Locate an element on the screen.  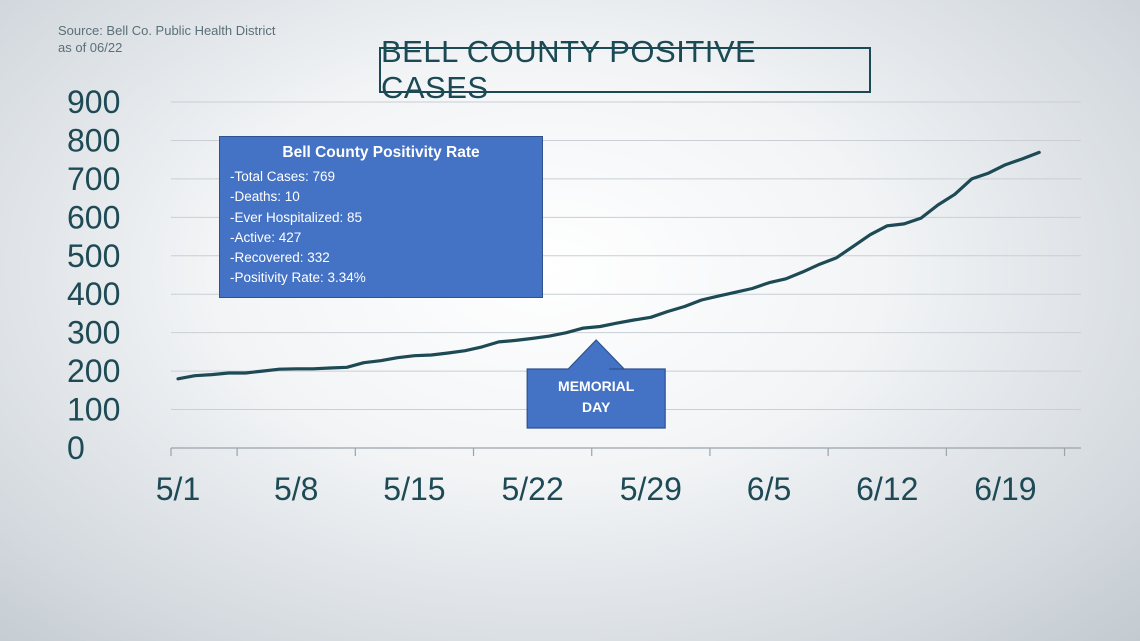
y-tick-label: 500 is located at coordinates (93, 256).